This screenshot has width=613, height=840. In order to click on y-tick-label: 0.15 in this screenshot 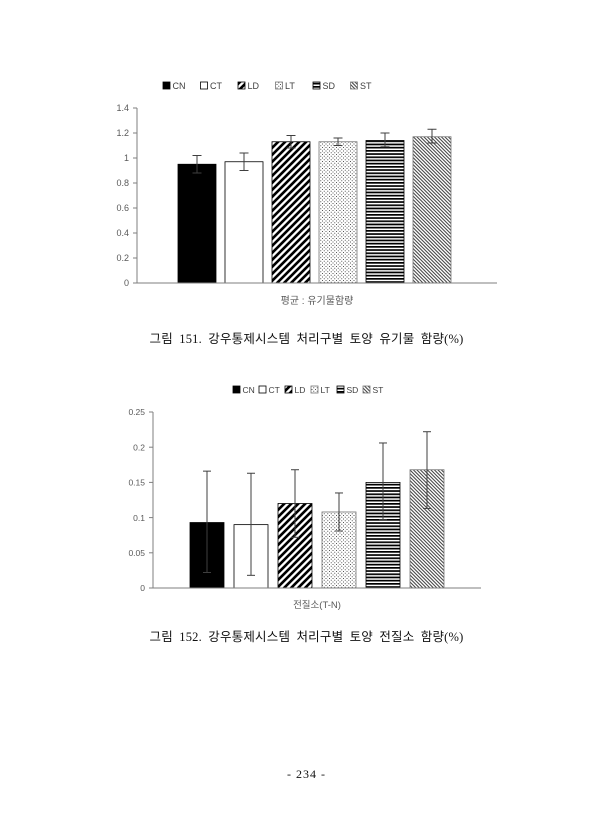, I will do `click(136, 483)`.